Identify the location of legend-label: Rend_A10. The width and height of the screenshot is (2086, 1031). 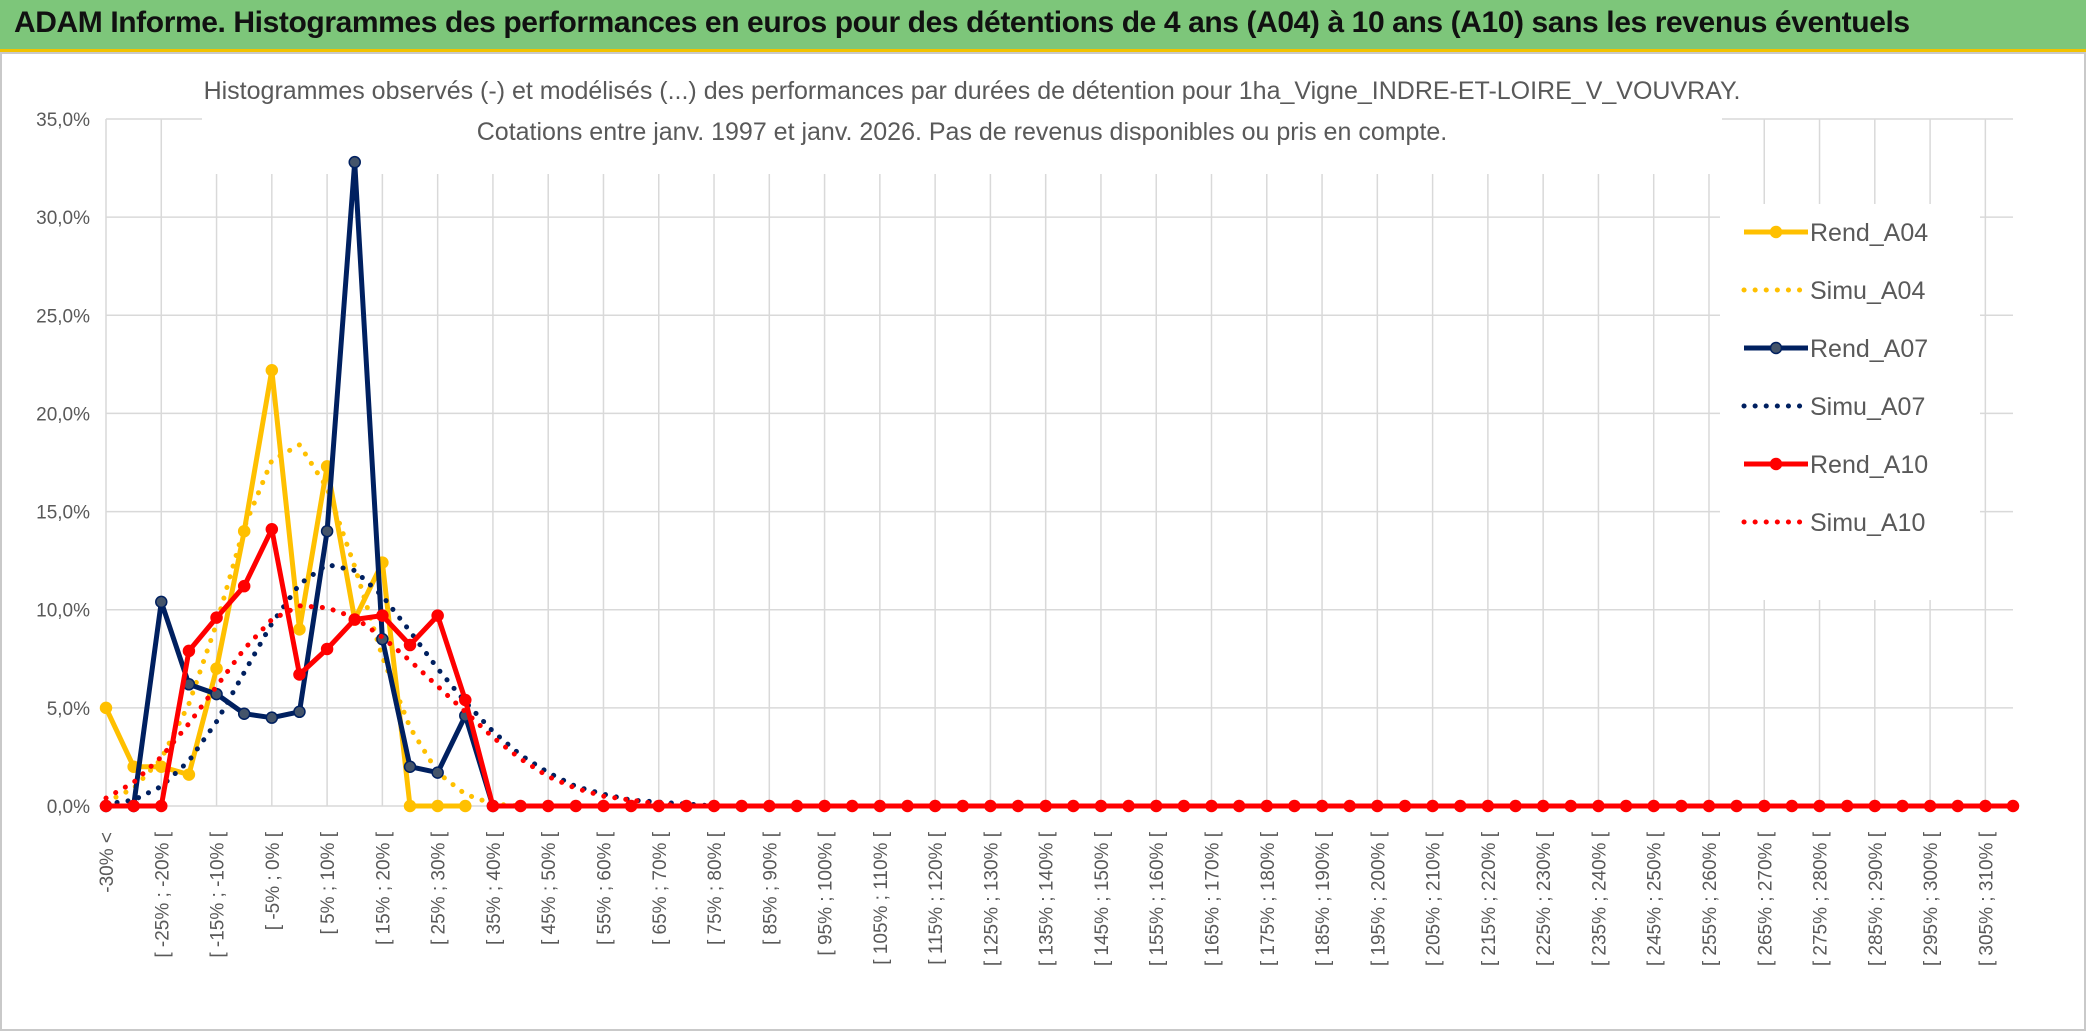
(1869, 465).